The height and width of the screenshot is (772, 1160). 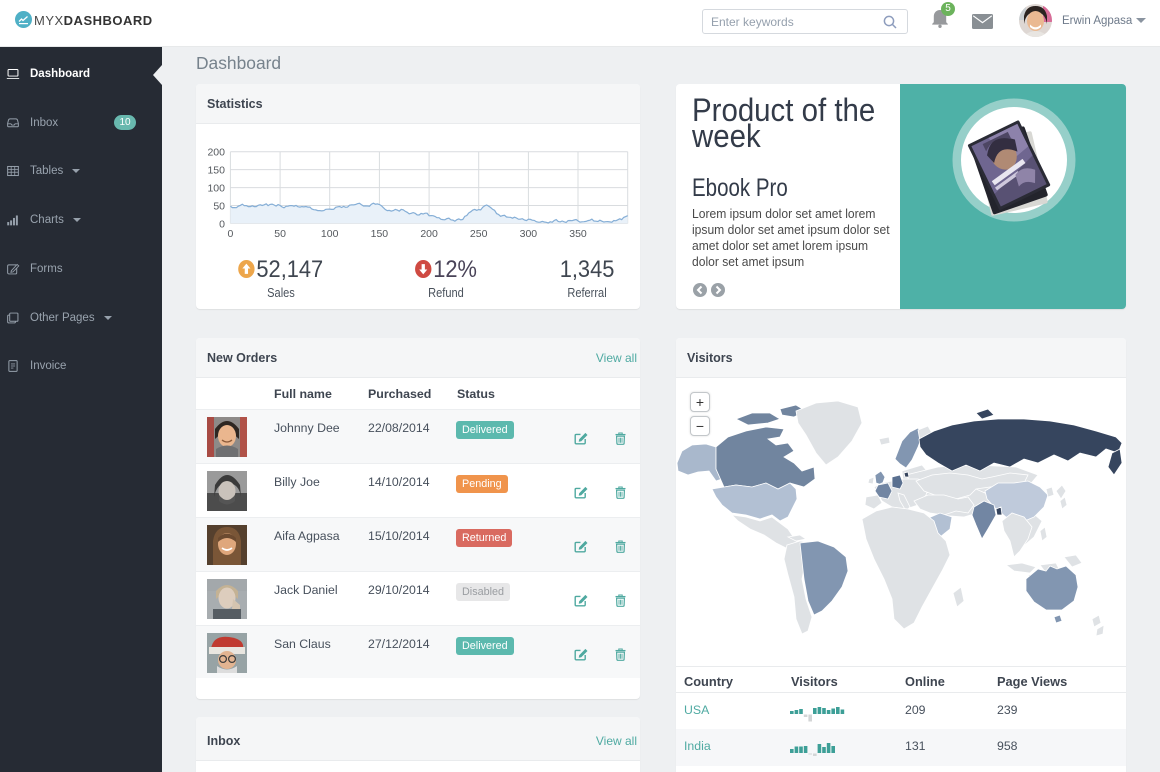 What do you see at coordinates (479, 234) in the screenshot?
I see `svg-text: 250` at bounding box center [479, 234].